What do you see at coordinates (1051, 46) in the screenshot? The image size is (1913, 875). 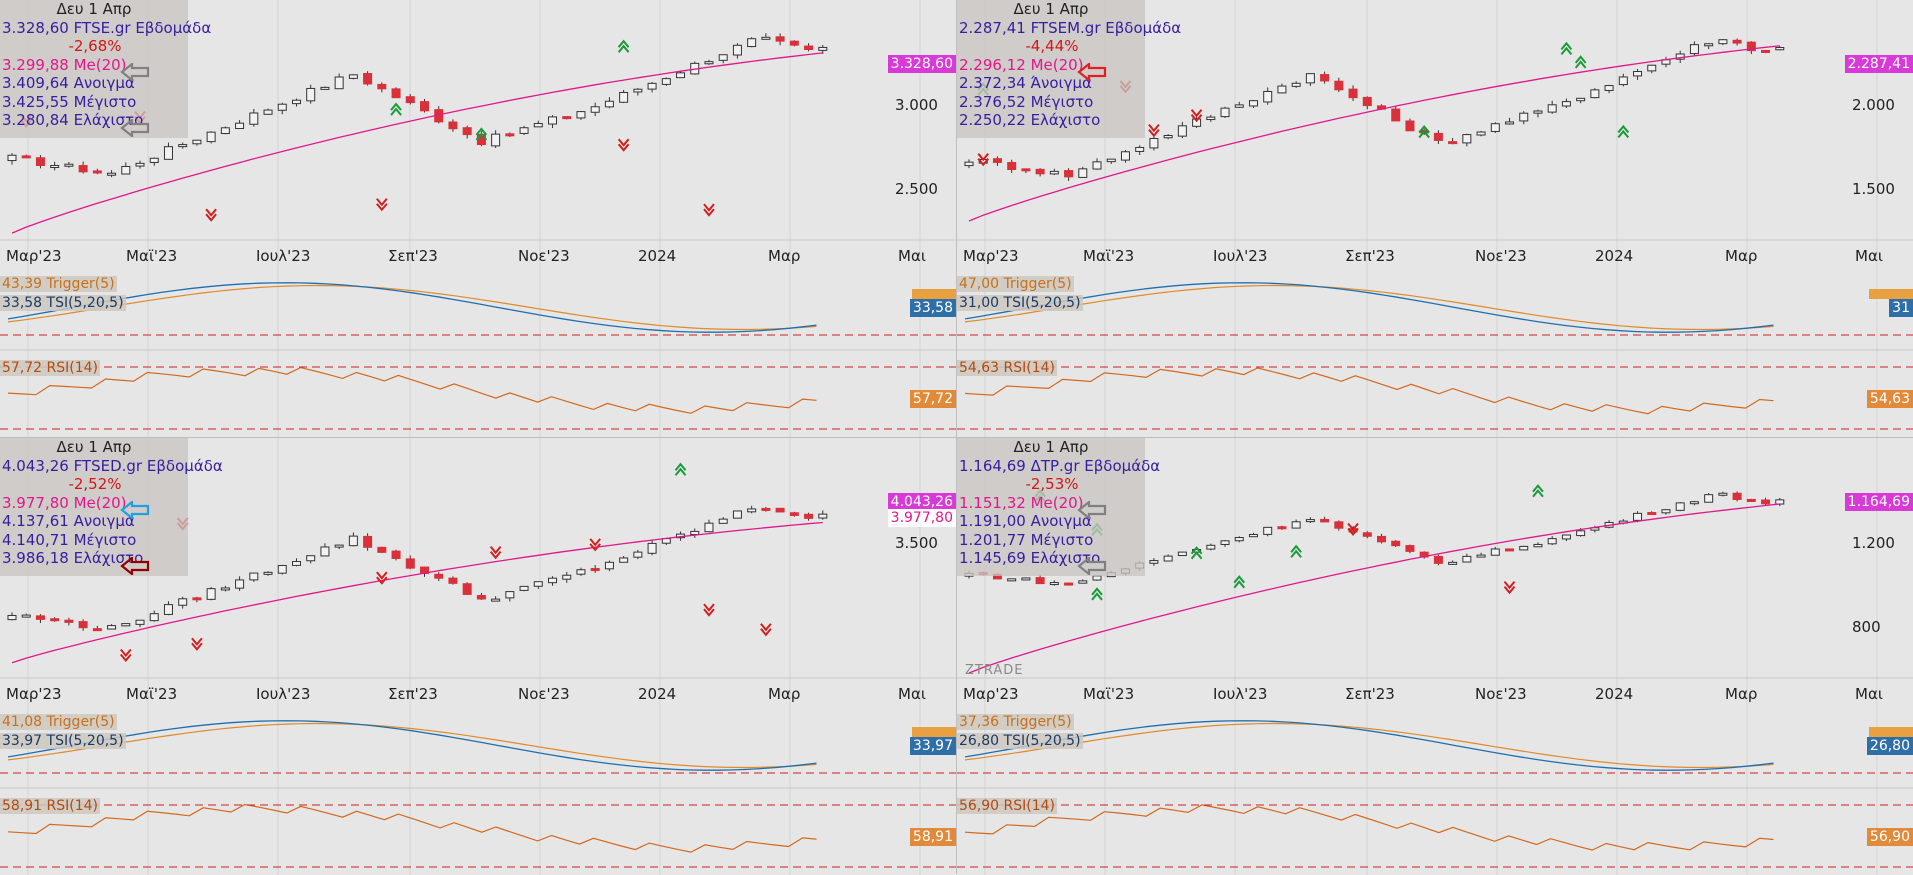 I see `info-change: -4,44%` at bounding box center [1051, 46].